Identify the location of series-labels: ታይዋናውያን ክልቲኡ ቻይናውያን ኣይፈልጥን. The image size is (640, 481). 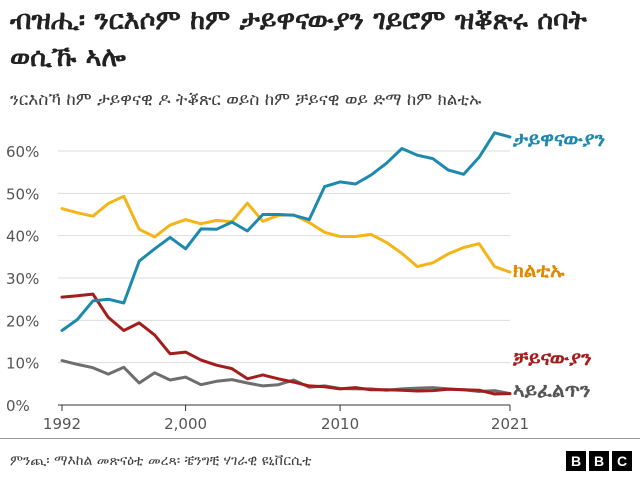
(558, 264).